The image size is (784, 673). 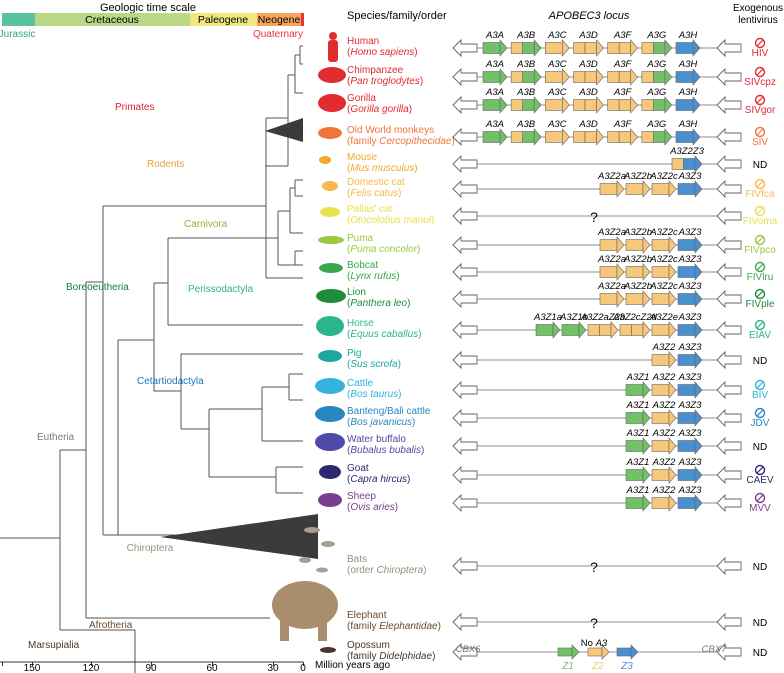 What do you see at coordinates (330, 386) in the screenshot?
I see `cattle-icon` at bounding box center [330, 386].